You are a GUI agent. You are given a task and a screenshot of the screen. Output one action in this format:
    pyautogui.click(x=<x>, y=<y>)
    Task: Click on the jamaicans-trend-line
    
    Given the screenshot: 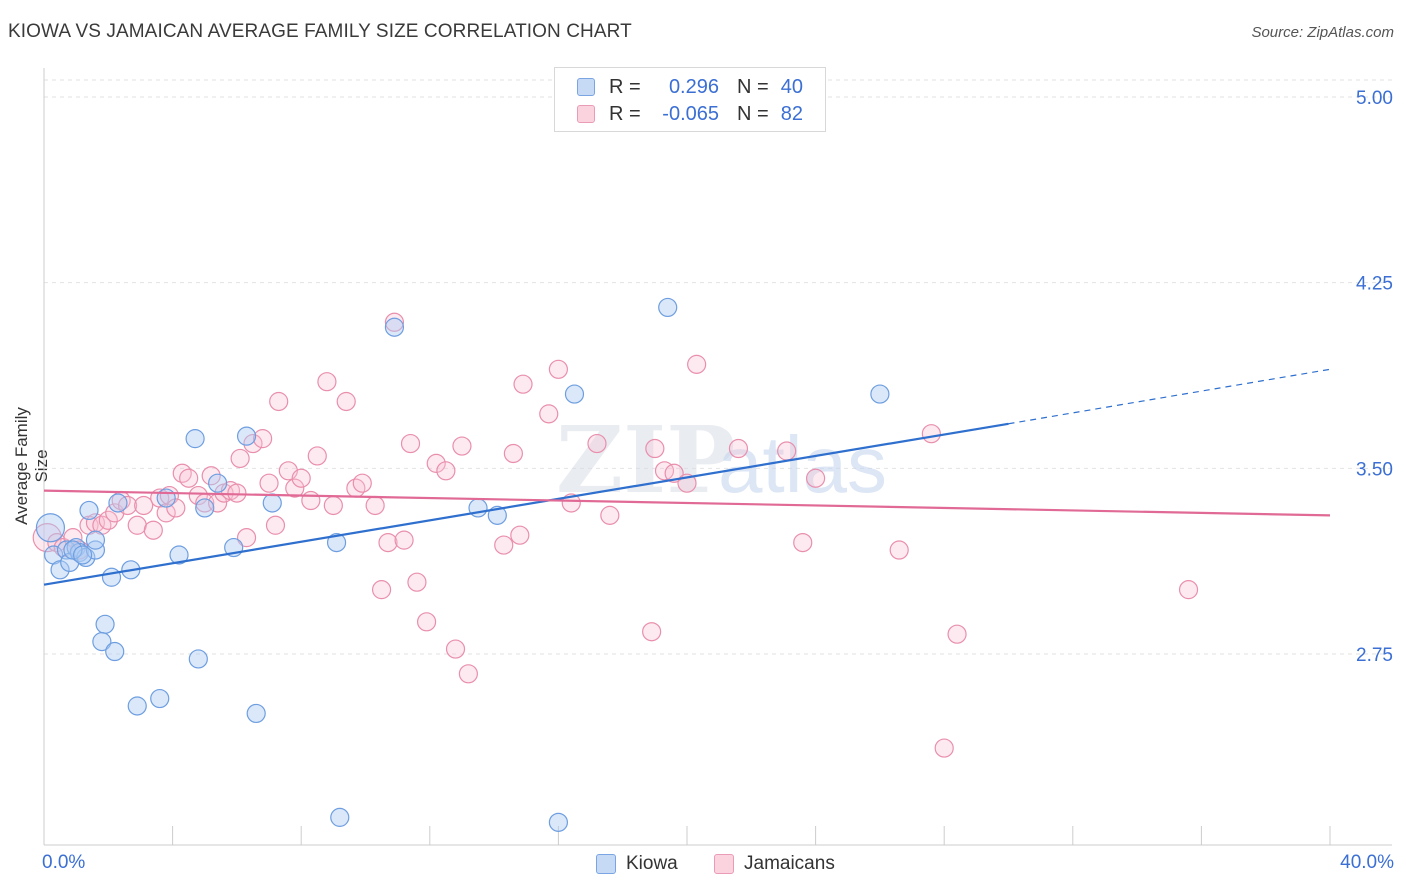 What is the action you would take?
    pyautogui.click(x=687, y=503)
    